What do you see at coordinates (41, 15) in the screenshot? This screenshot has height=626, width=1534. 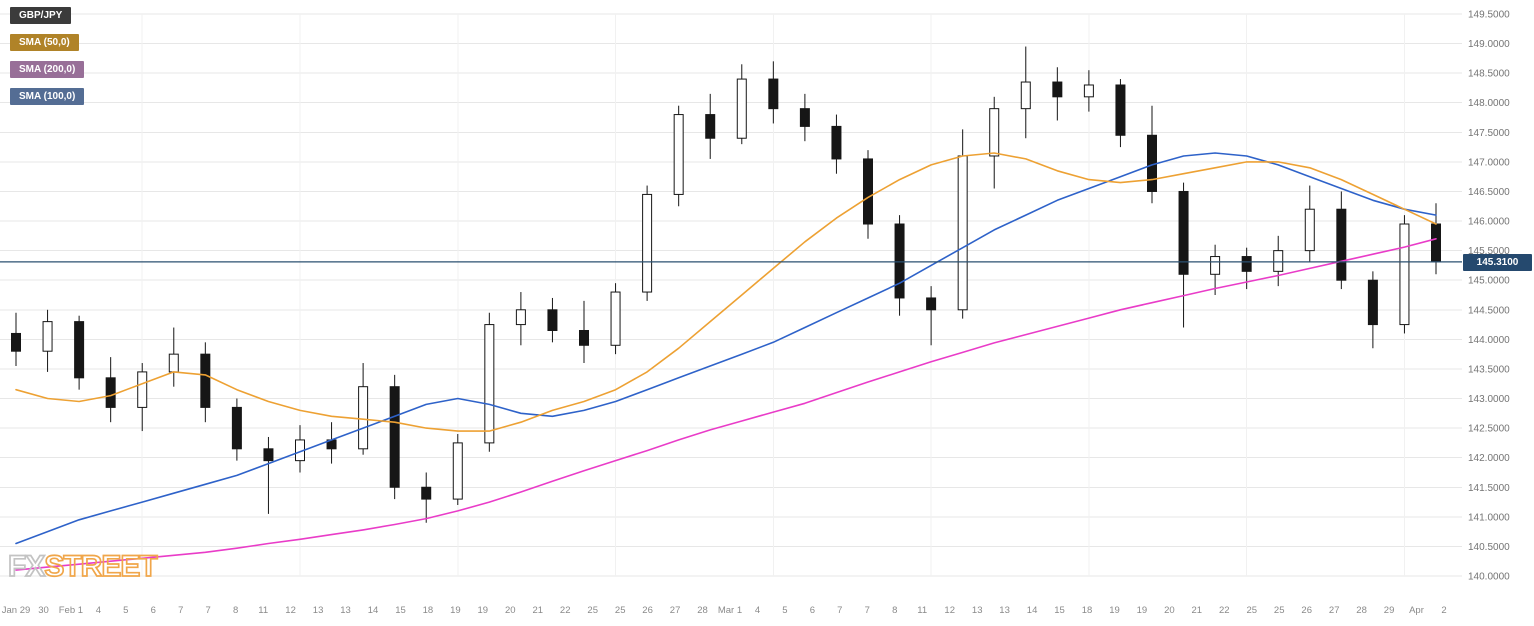 I see `symbol-chip: GBP/JPY` at bounding box center [41, 15].